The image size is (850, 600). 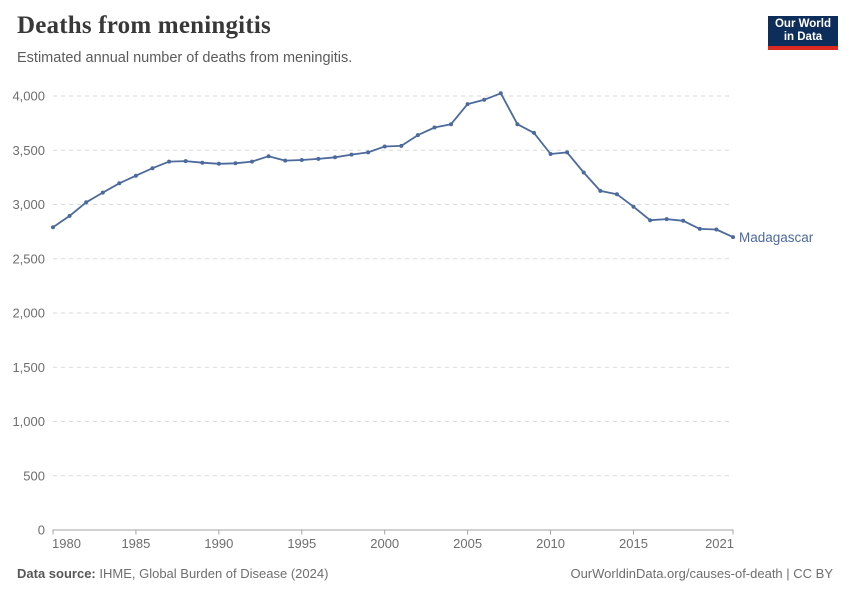 I want to click on page-title: Deaths from meningitis, so click(x=144, y=25).